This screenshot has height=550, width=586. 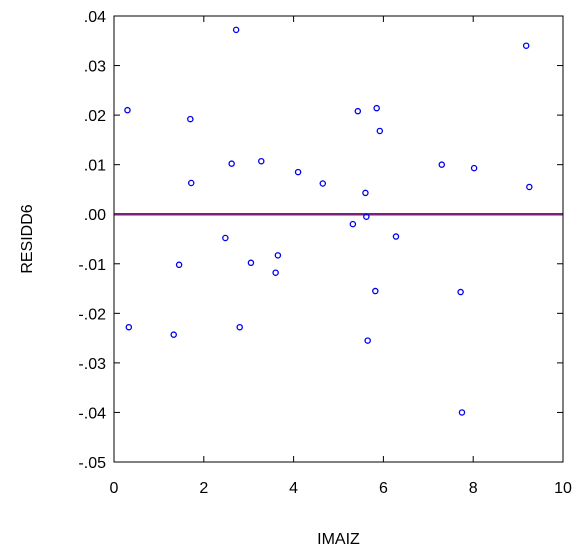 I want to click on x-tick-label: 4, so click(x=293, y=488).